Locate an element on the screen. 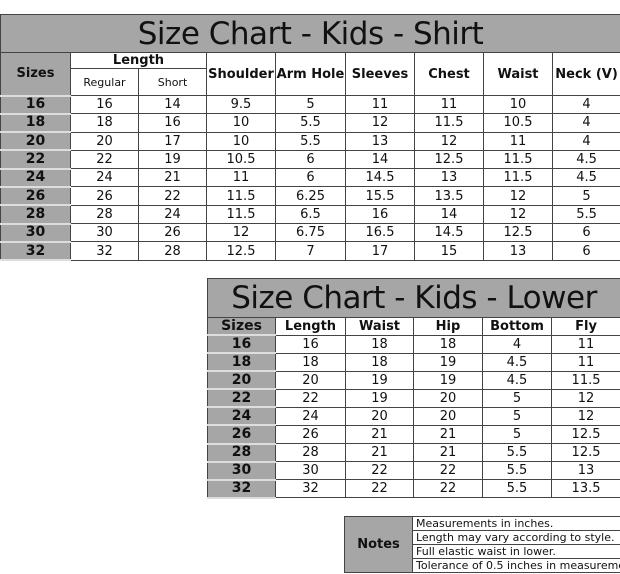 This screenshot has width=620, height=574. neck-header: Neck (V) is located at coordinates (585, 74).